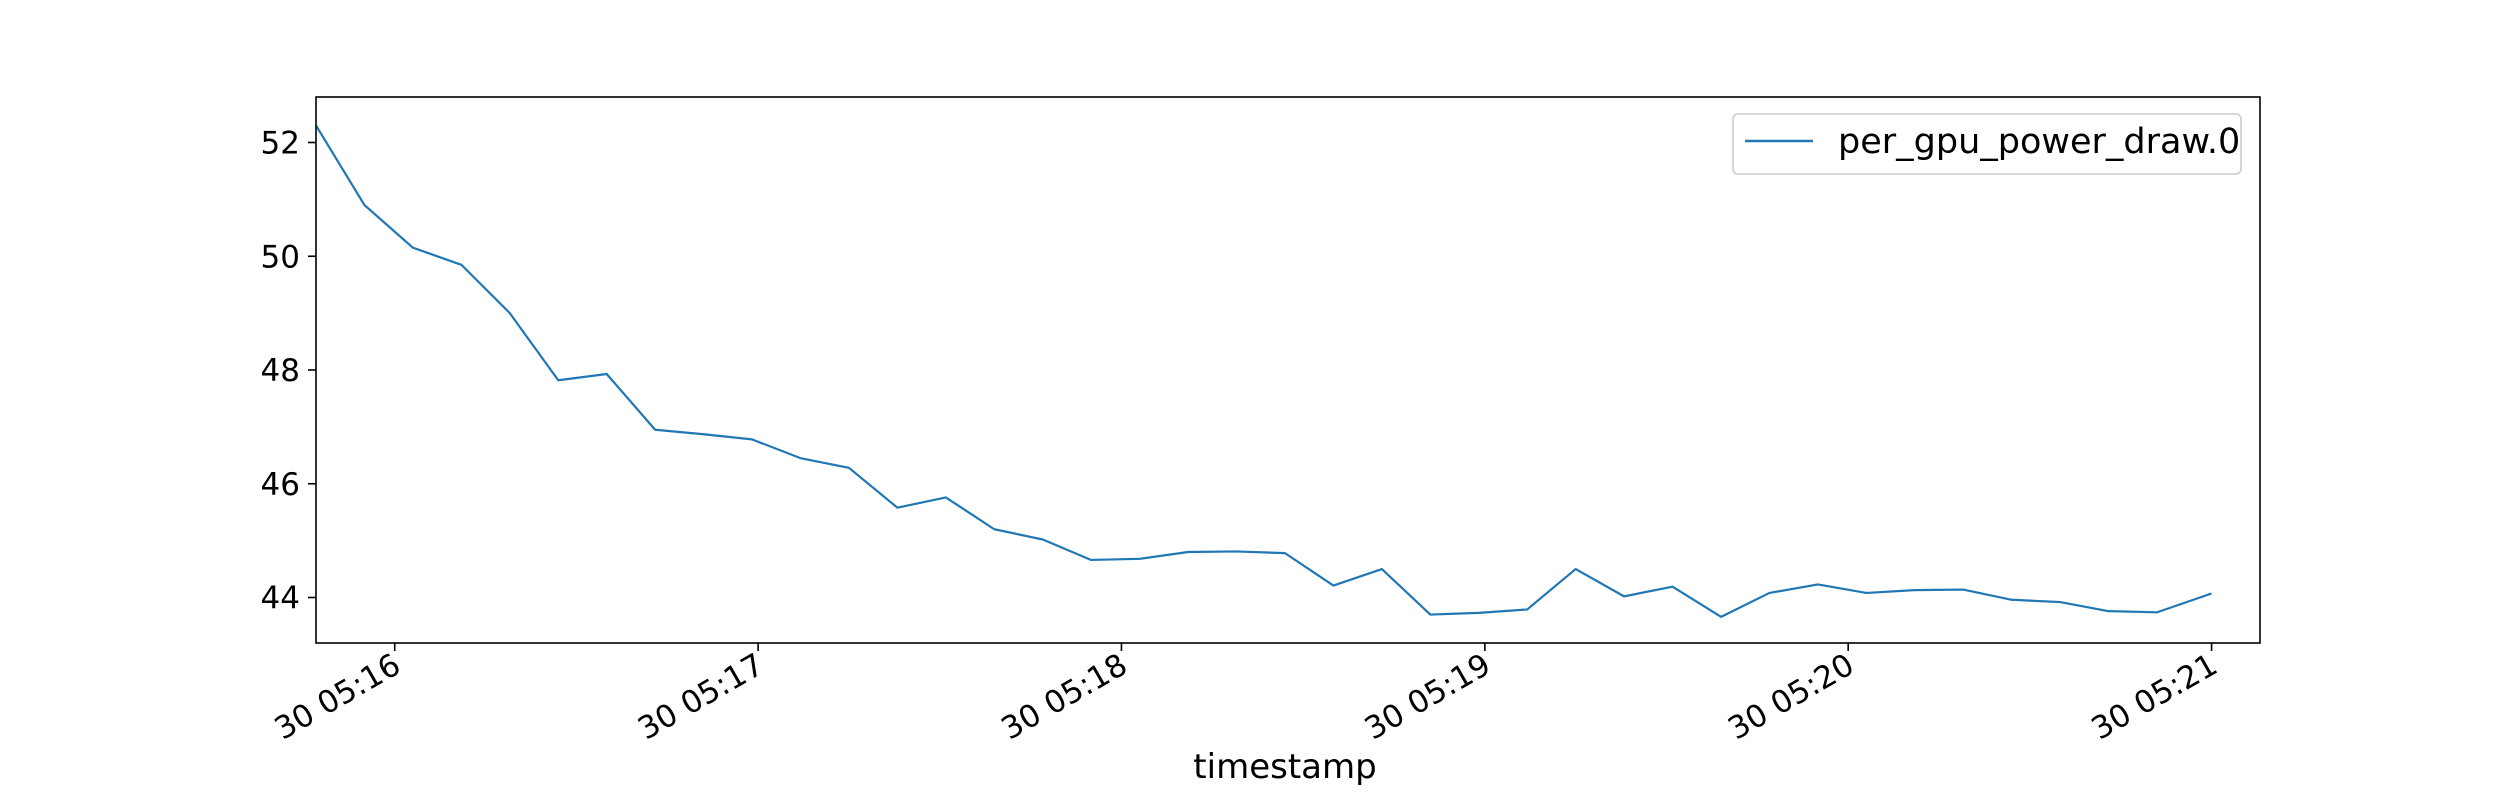  I want to click on x-tick-label: 30 05:18, so click(1064, 697).